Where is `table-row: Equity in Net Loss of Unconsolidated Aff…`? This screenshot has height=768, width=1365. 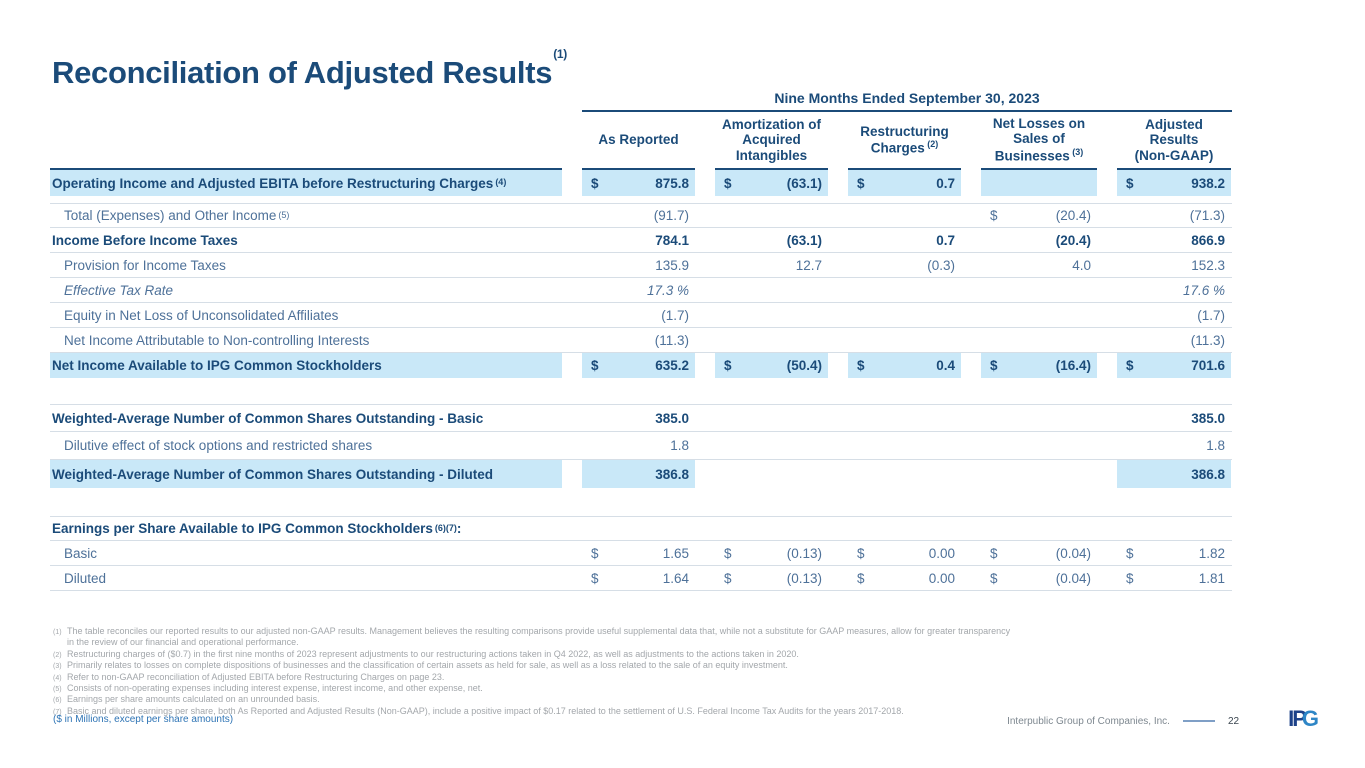
table-row: Equity in Net Loss of Unconsolidated Aff… is located at coordinates (641, 315).